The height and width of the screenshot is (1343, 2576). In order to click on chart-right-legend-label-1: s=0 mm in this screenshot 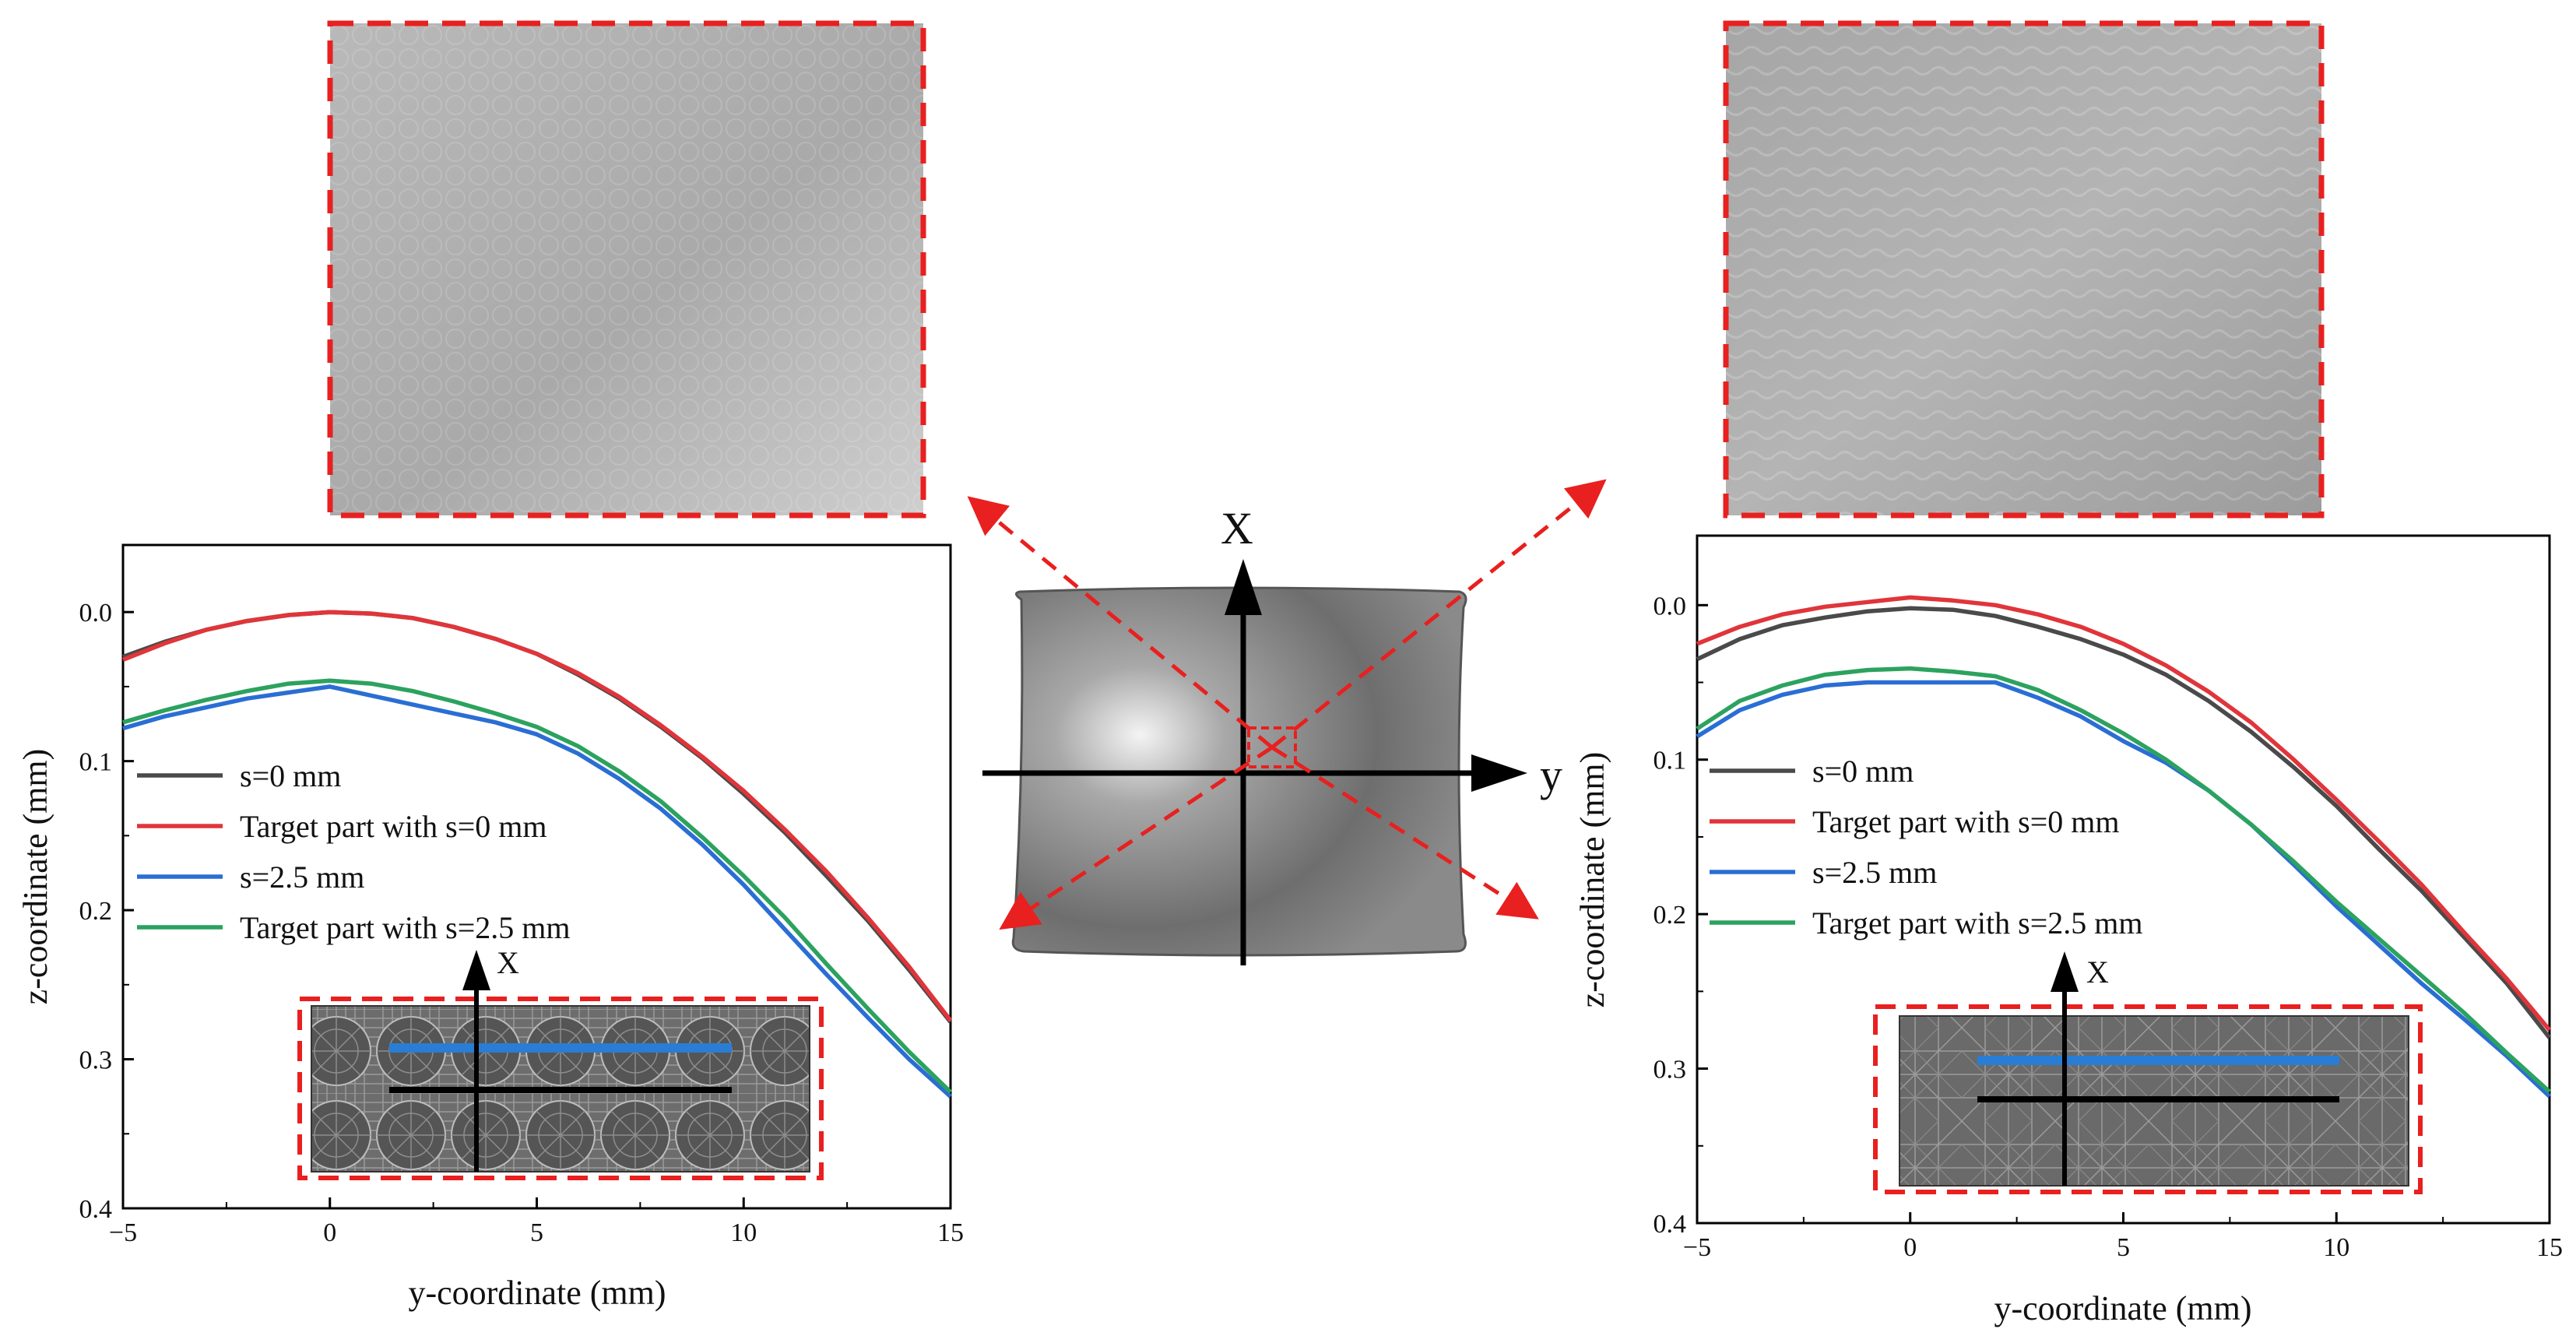, I will do `click(1863, 771)`.